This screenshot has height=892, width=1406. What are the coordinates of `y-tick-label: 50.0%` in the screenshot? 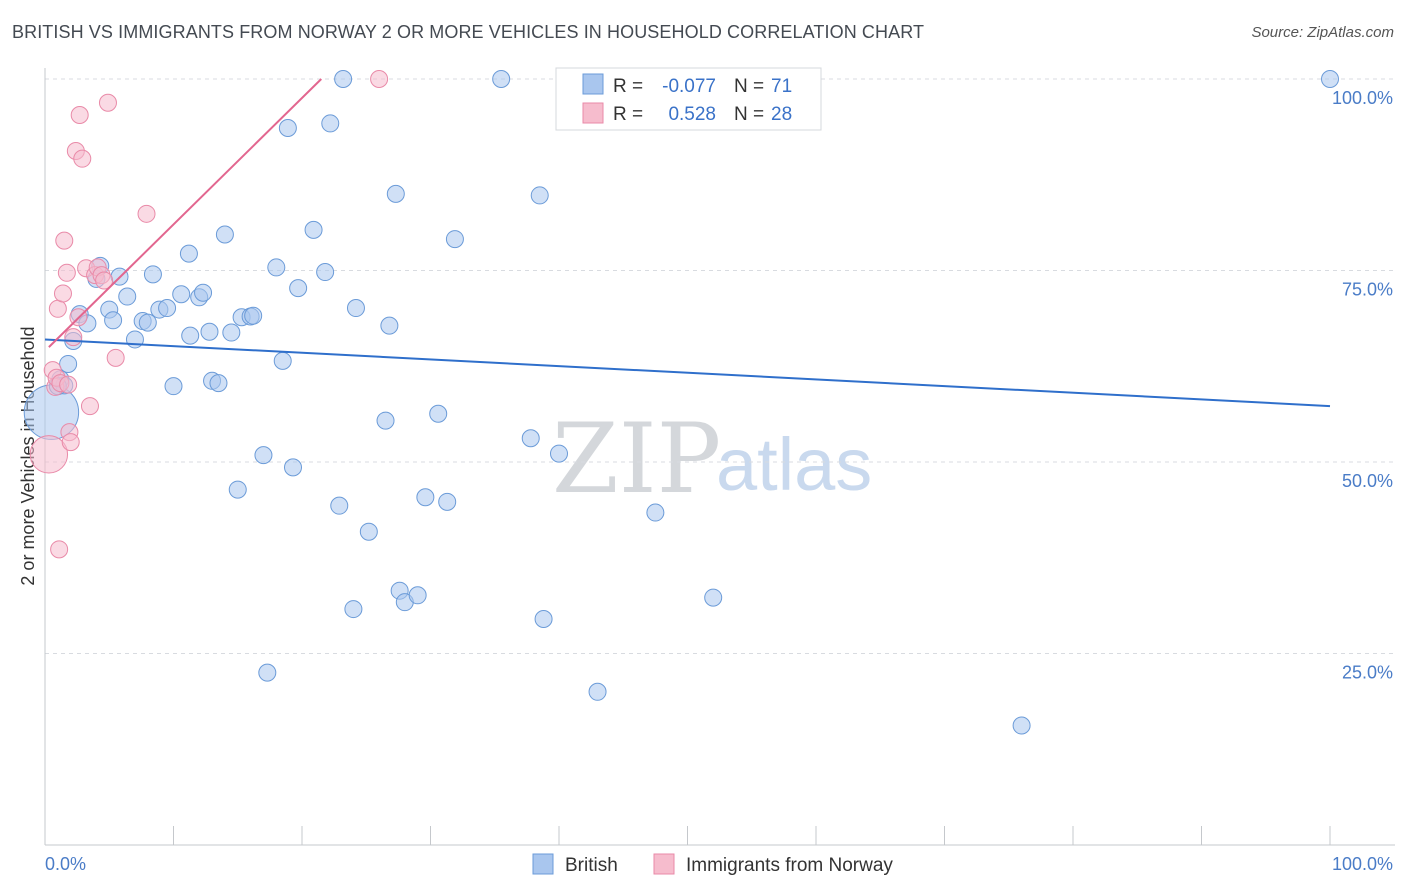 It's located at (1367, 481).